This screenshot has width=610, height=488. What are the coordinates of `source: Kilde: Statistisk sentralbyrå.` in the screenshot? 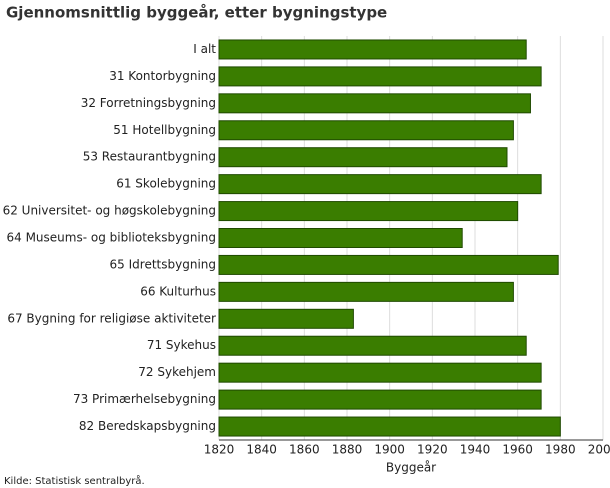 It's located at (74, 480).